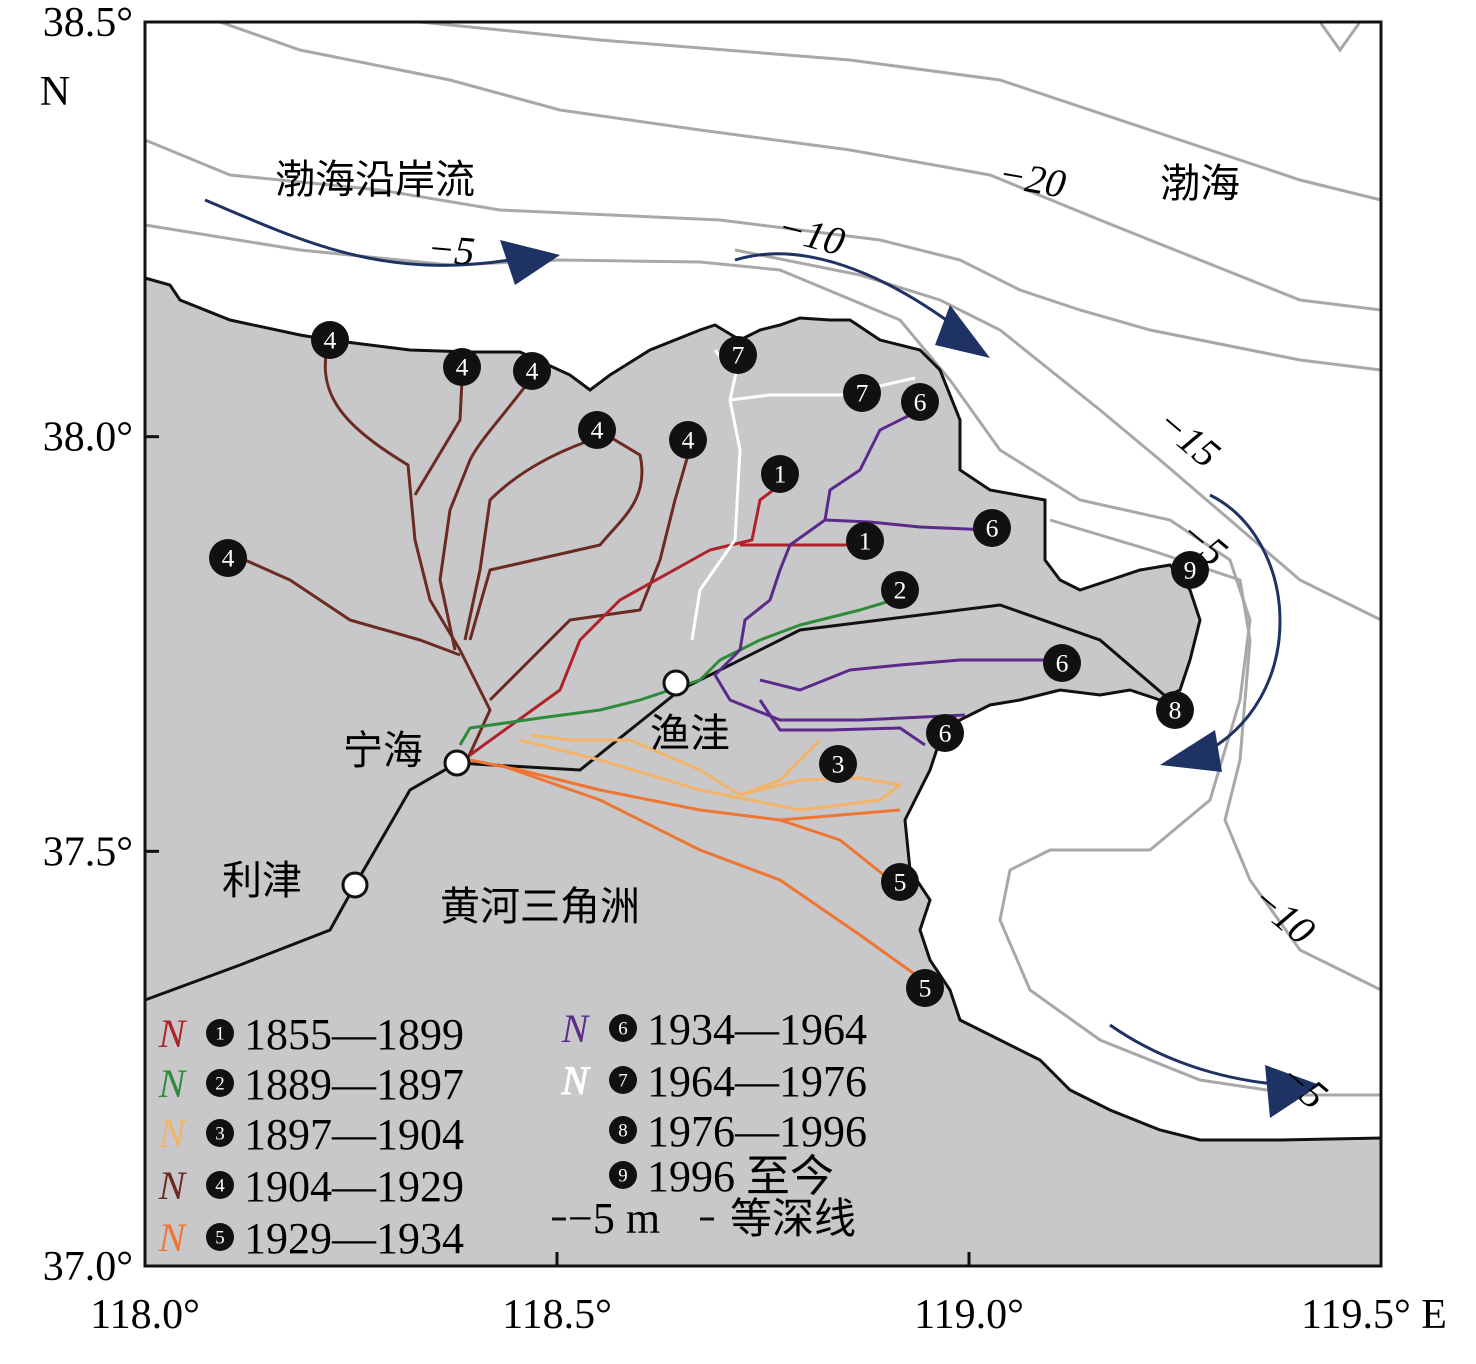  What do you see at coordinates (757, 1131) in the screenshot?
I see `legend-period: 1976—1996` at bounding box center [757, 1131].